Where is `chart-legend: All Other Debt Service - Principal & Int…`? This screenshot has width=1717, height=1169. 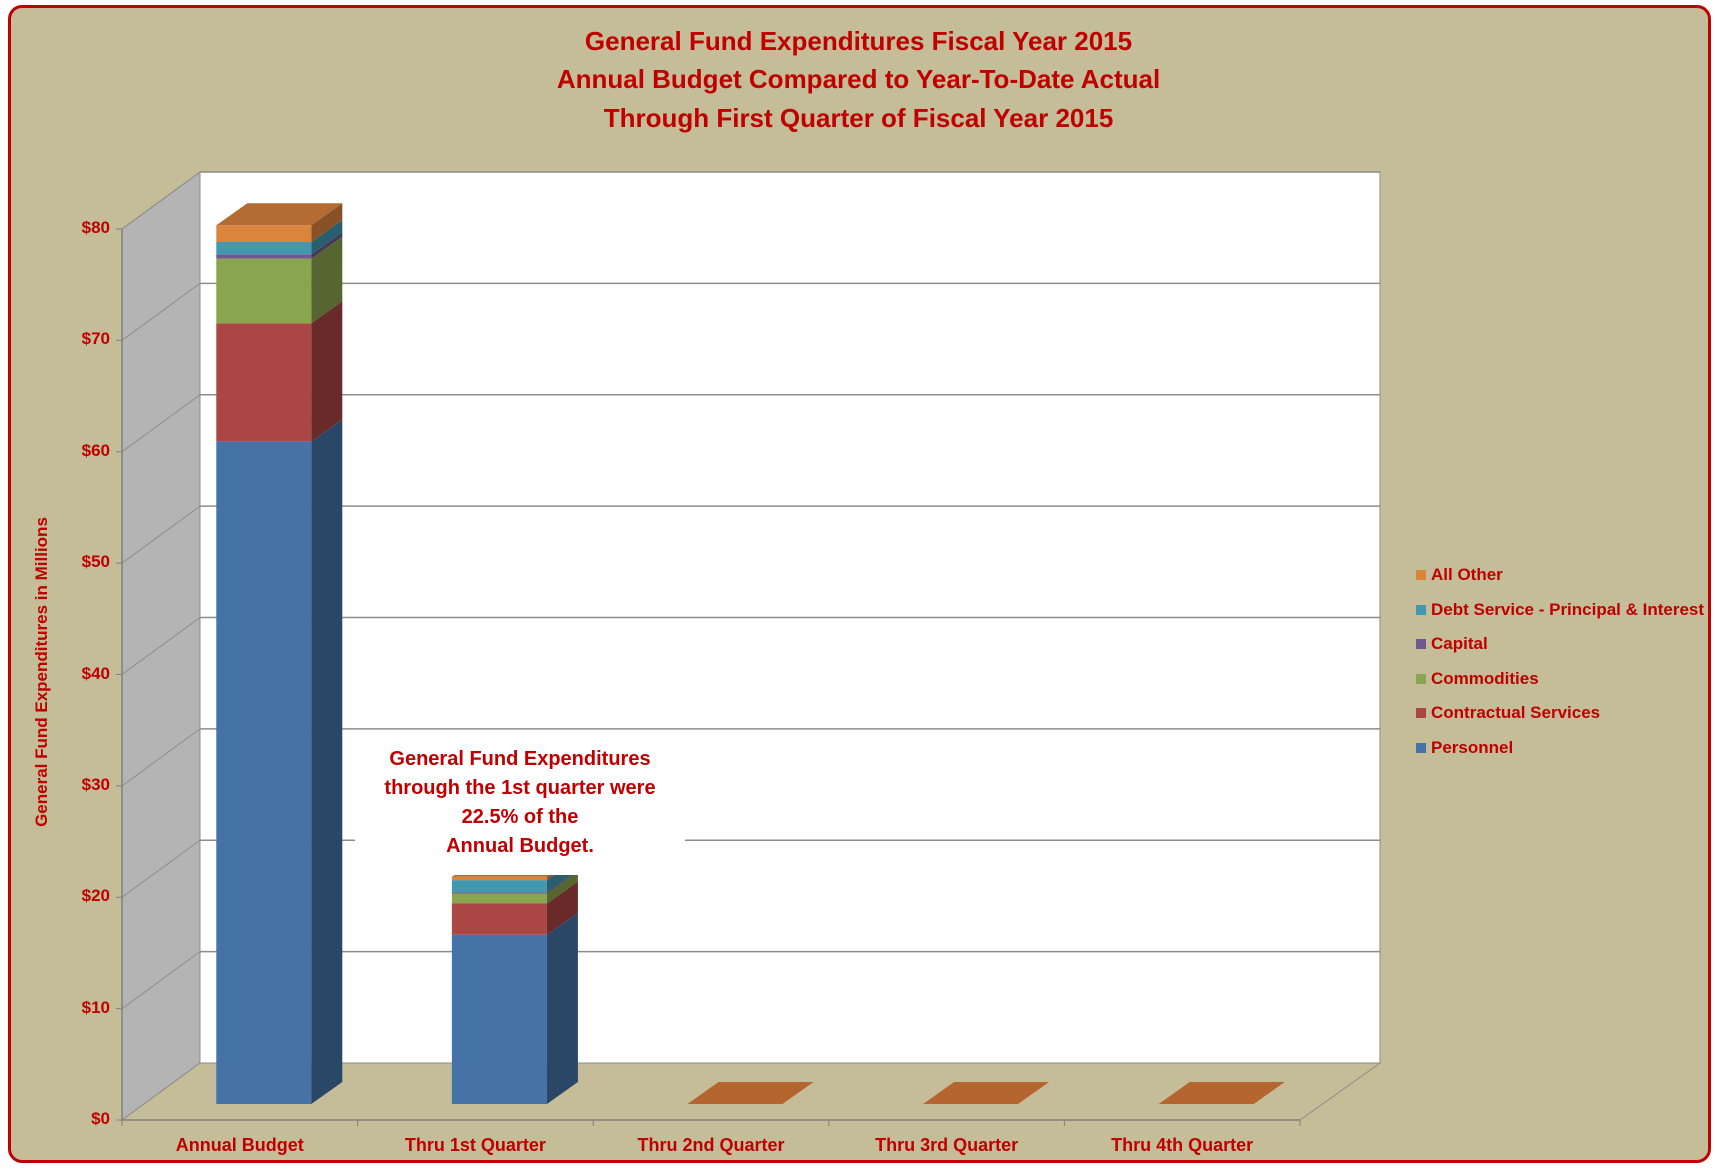
chart-legend: All Other Debt Service - Principal & Int… is located at coordinates (1560, 661).